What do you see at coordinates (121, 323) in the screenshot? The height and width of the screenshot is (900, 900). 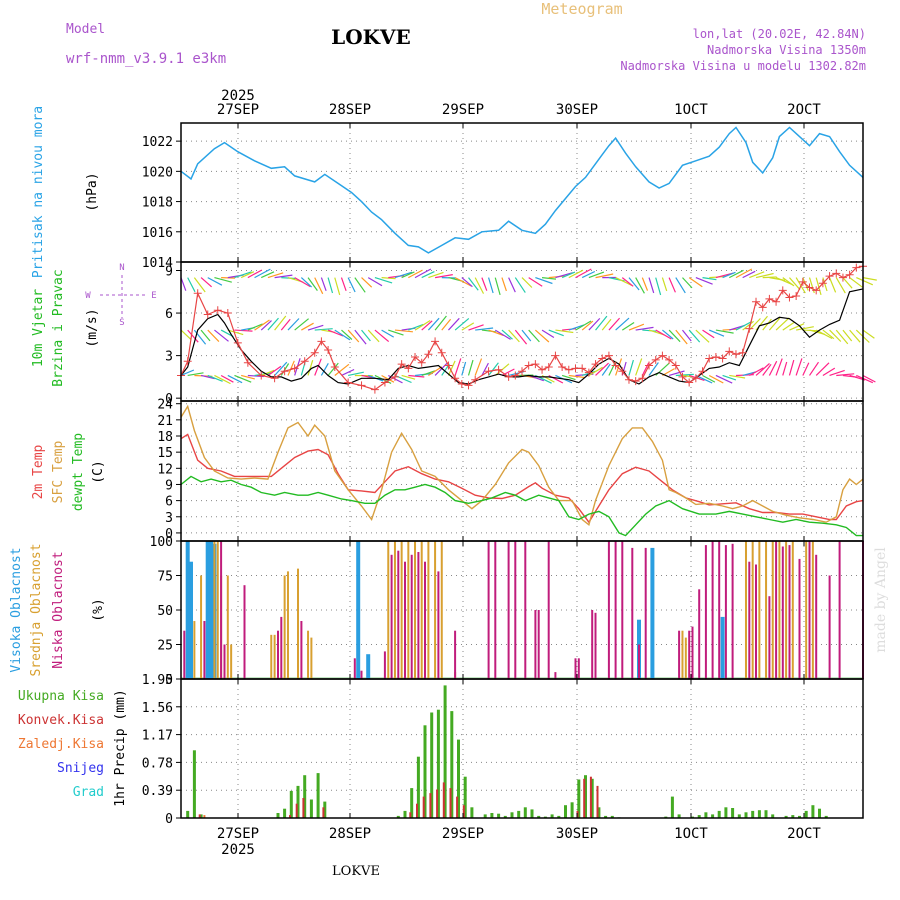 I see `compass-s: S` at bounding box center [121, 323].